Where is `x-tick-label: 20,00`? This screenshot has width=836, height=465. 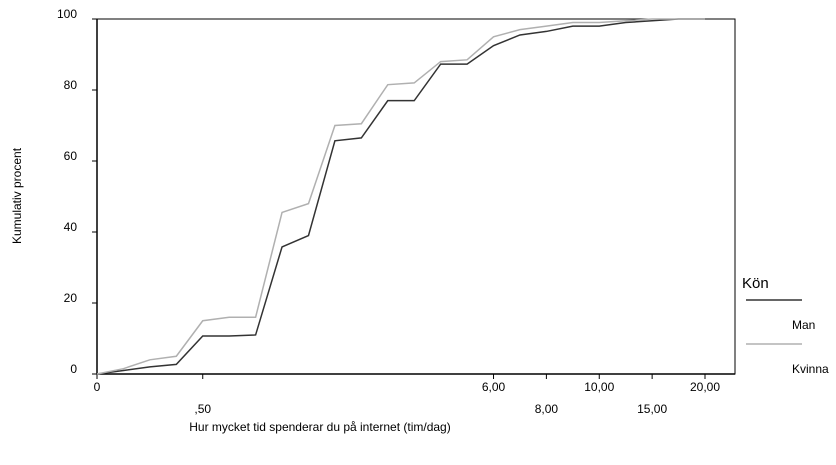
x-tick-label: 20,00 is located at coordinates (705, 387).